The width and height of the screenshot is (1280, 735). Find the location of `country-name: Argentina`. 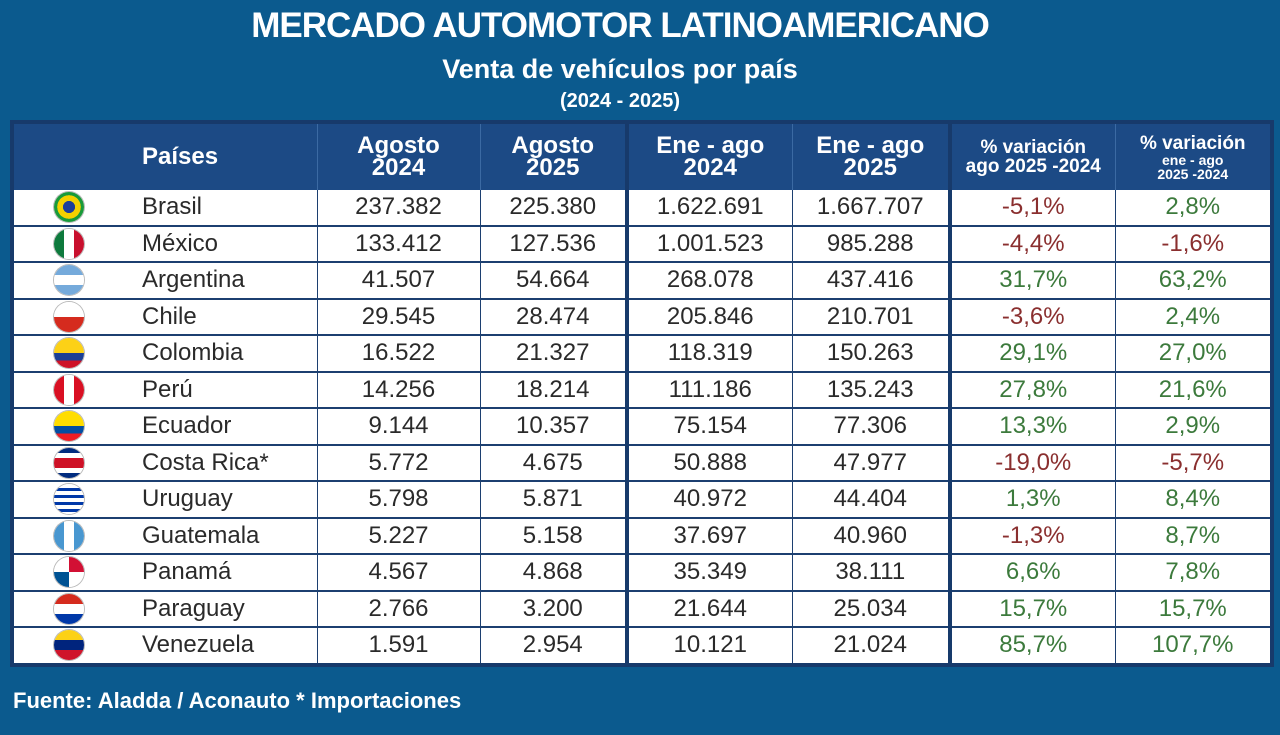

country-name: Argentina is located at coordinates (221, 281).